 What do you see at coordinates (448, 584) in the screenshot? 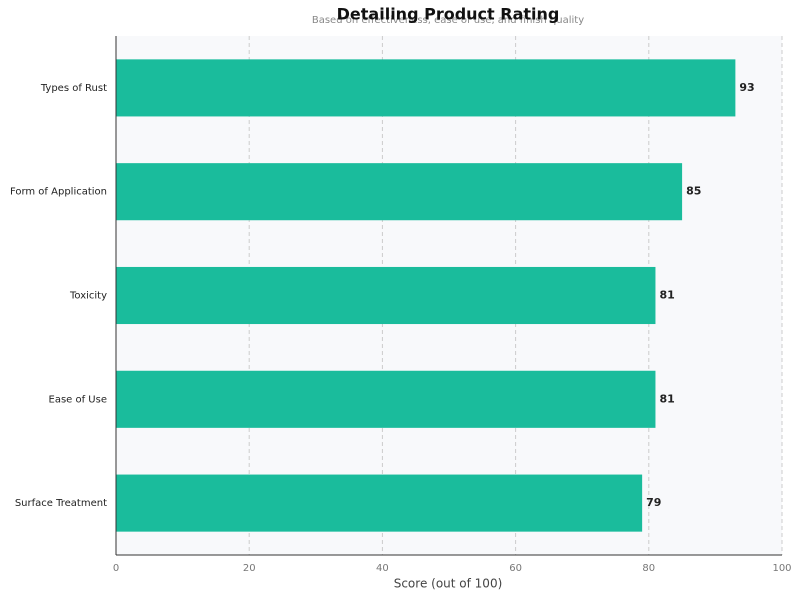
I see `x-axis-label: Score (out of 100)` at bounding box center [448, 584].